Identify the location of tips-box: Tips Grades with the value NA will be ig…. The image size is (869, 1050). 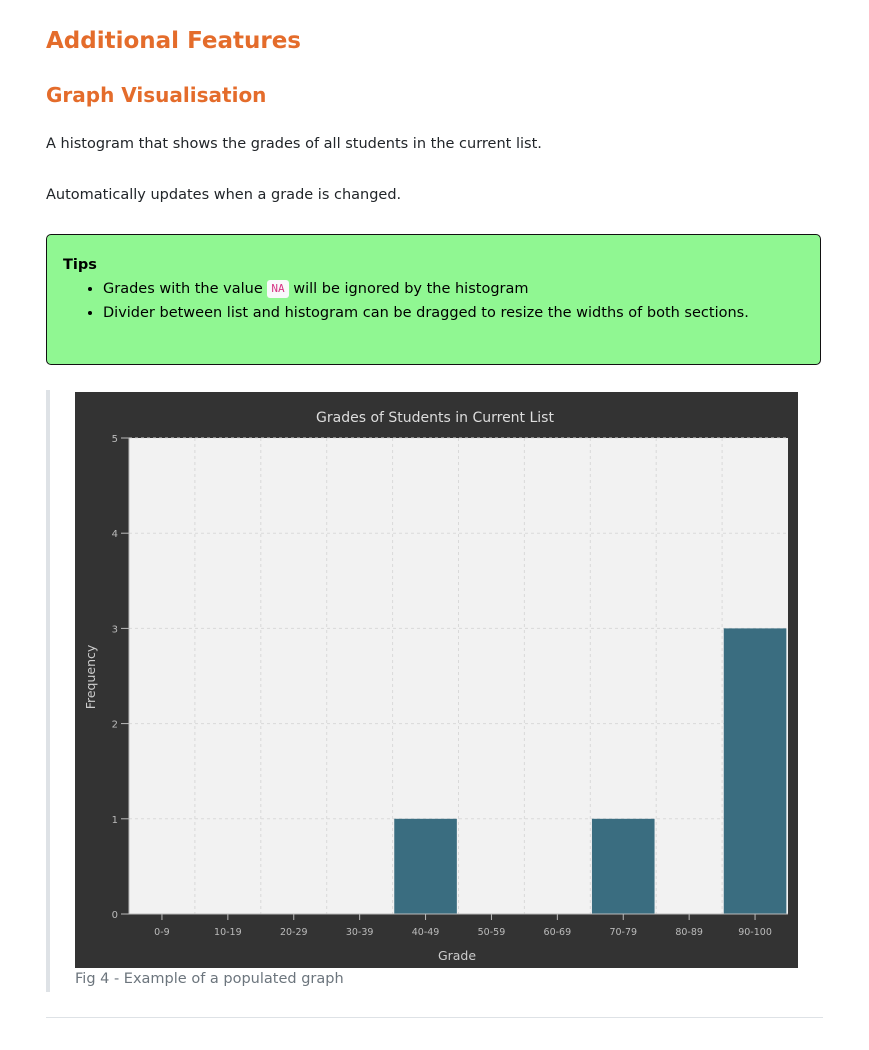
(433, 299).